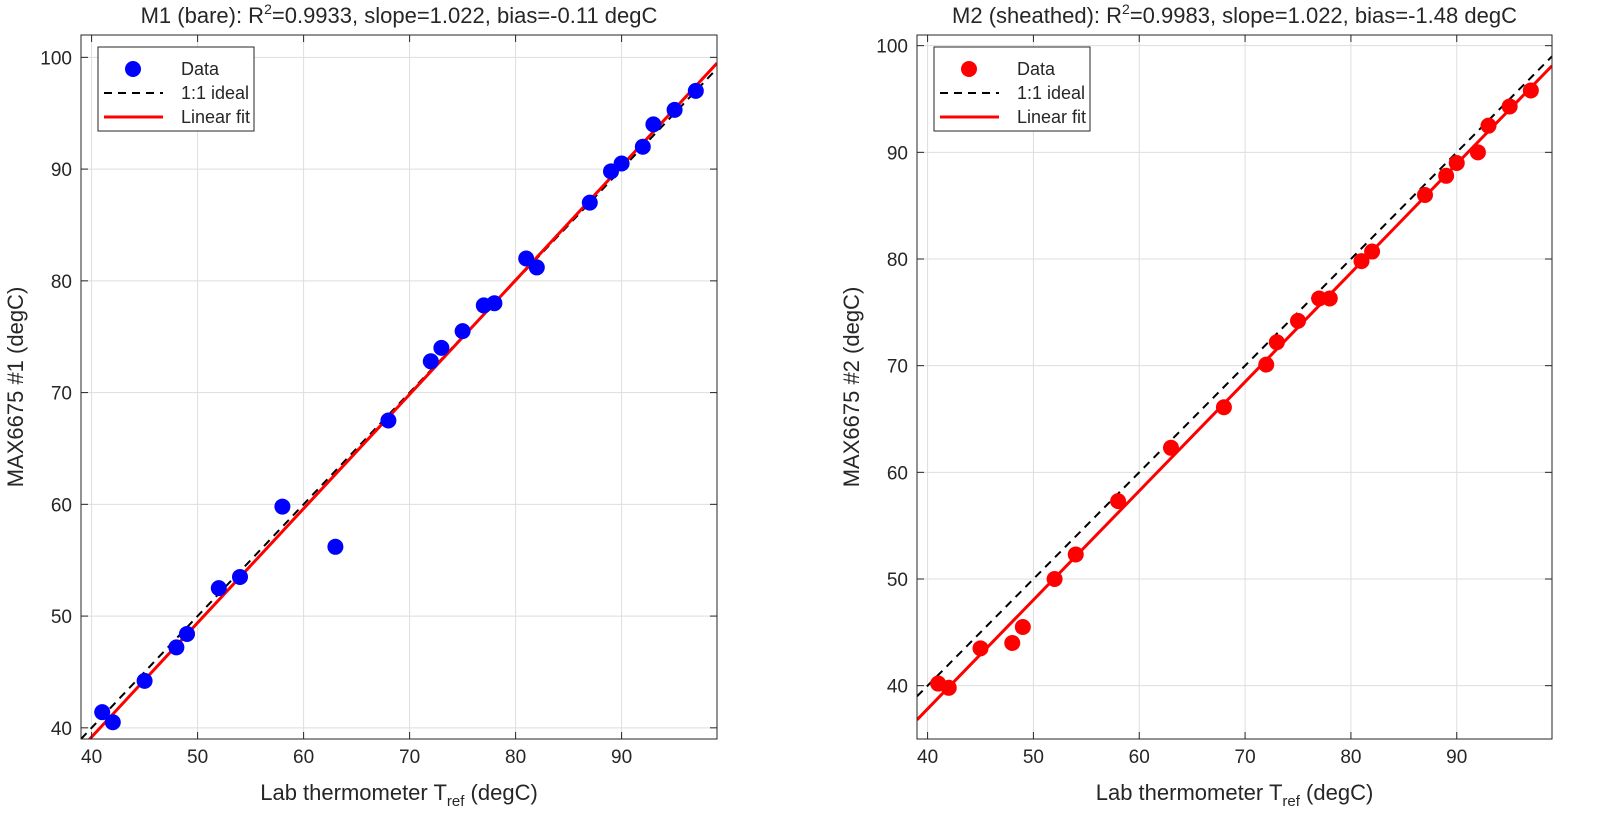 The image size is (1600, 823). Describe the element at coordinates (892, 47) in the screenshot. I see `chart-2-y-tick-label: 100` at that location.